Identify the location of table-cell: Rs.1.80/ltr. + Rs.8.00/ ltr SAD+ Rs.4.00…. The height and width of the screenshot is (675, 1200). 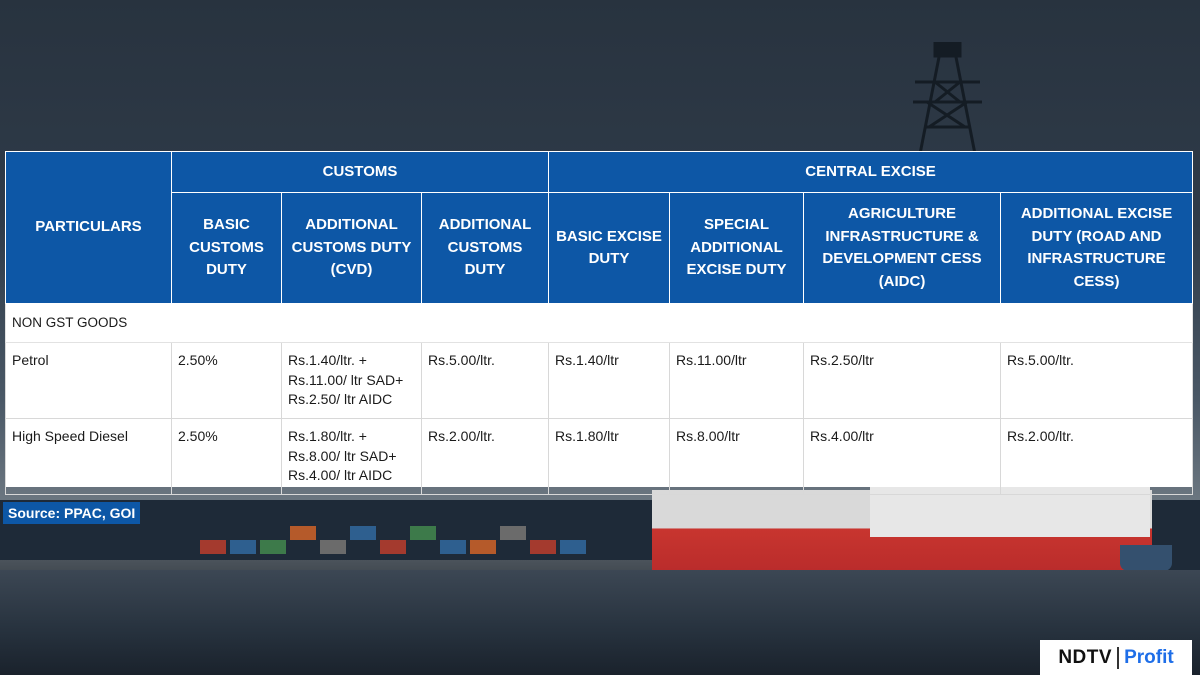
(351, 456).